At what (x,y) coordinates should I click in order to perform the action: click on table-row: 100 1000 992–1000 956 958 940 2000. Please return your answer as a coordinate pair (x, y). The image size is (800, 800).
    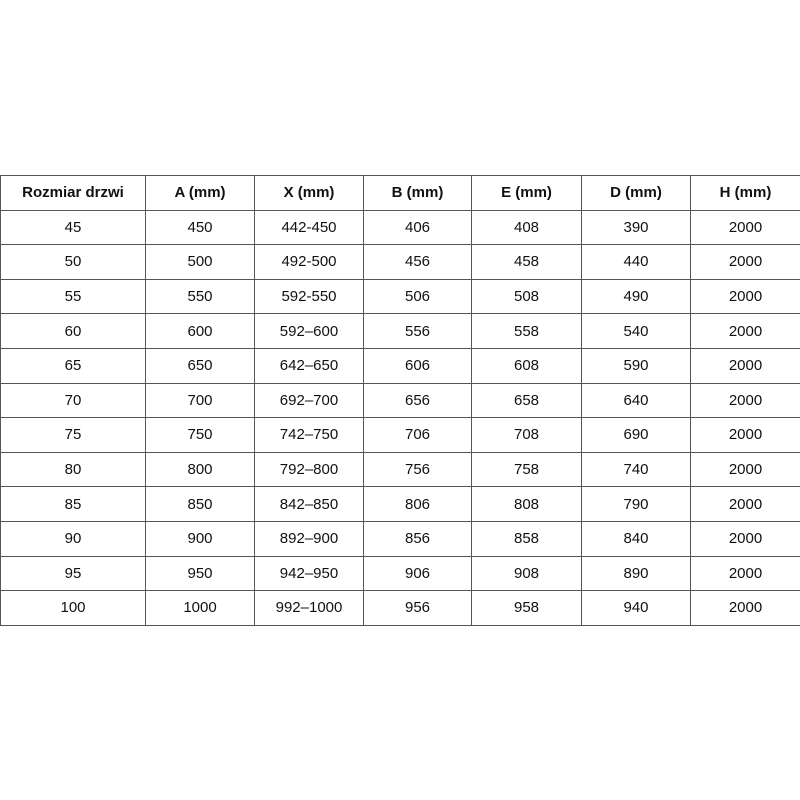
    Looking at the image, I should click on (400, 608).